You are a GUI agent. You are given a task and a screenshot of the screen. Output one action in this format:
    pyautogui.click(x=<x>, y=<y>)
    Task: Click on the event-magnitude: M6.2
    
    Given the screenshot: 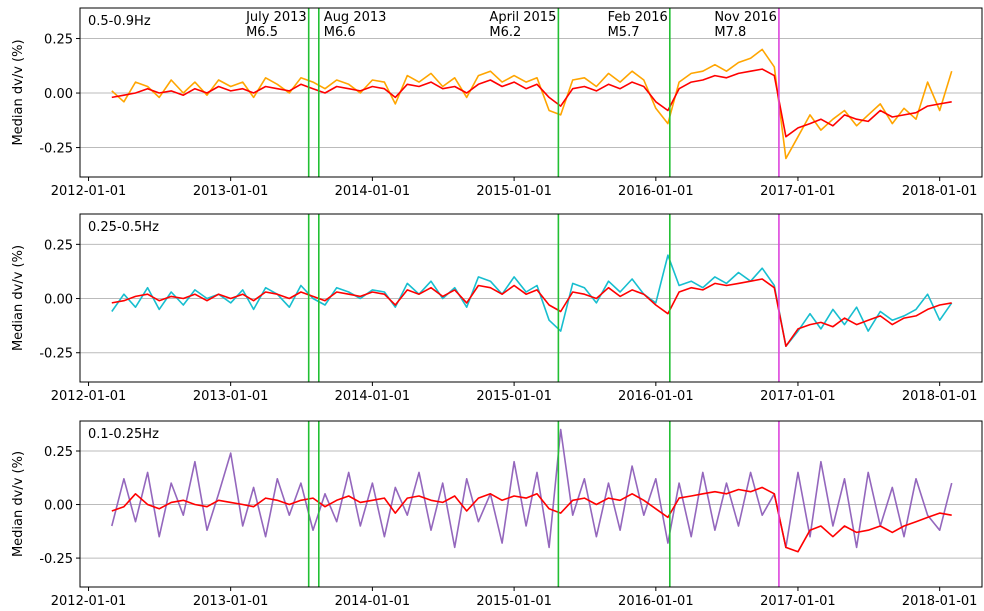 What is the action you would take?
    pyautogui.click(x=505, y=32)
    